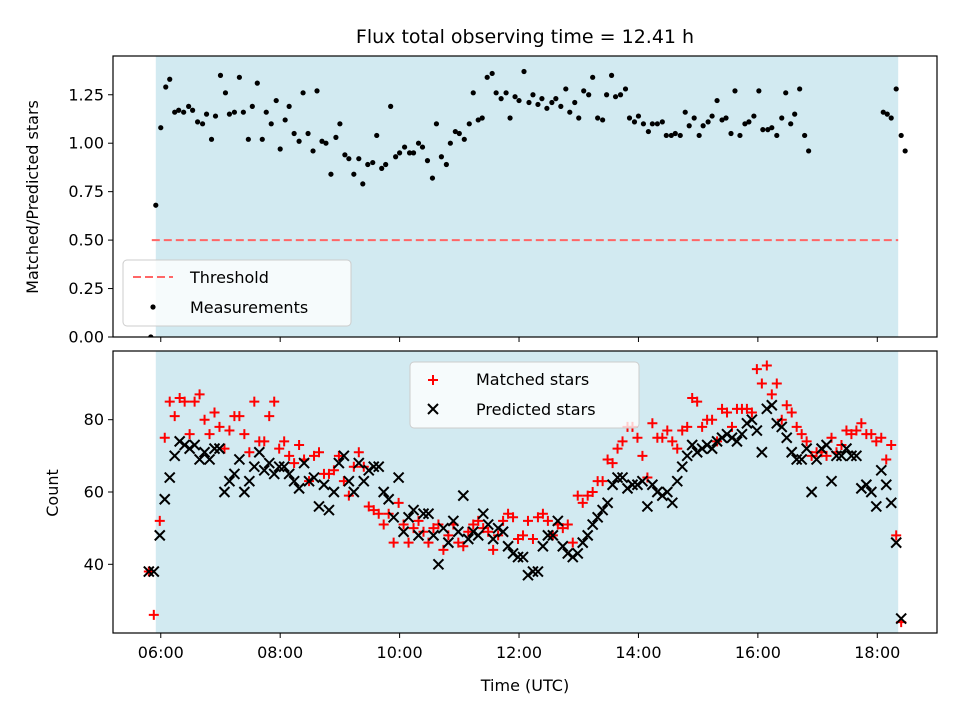  What do you see at coordinates (638, 652) in the screenshot?
I see `bottom-x-tick-label-4: 14:00` at bounding box center [638, 652].